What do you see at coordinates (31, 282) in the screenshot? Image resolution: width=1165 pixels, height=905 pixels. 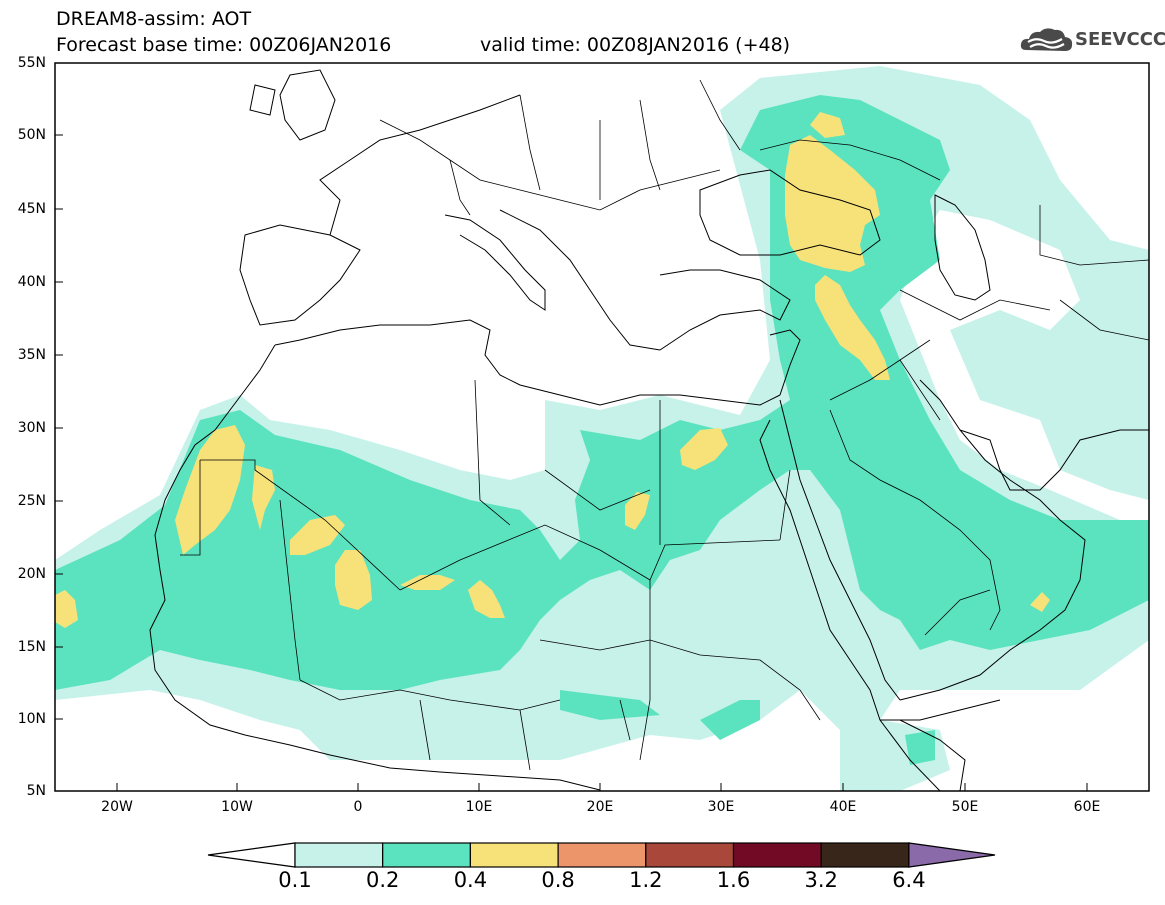 I see `lat-label: 40N` at bounding box center [31, 282].